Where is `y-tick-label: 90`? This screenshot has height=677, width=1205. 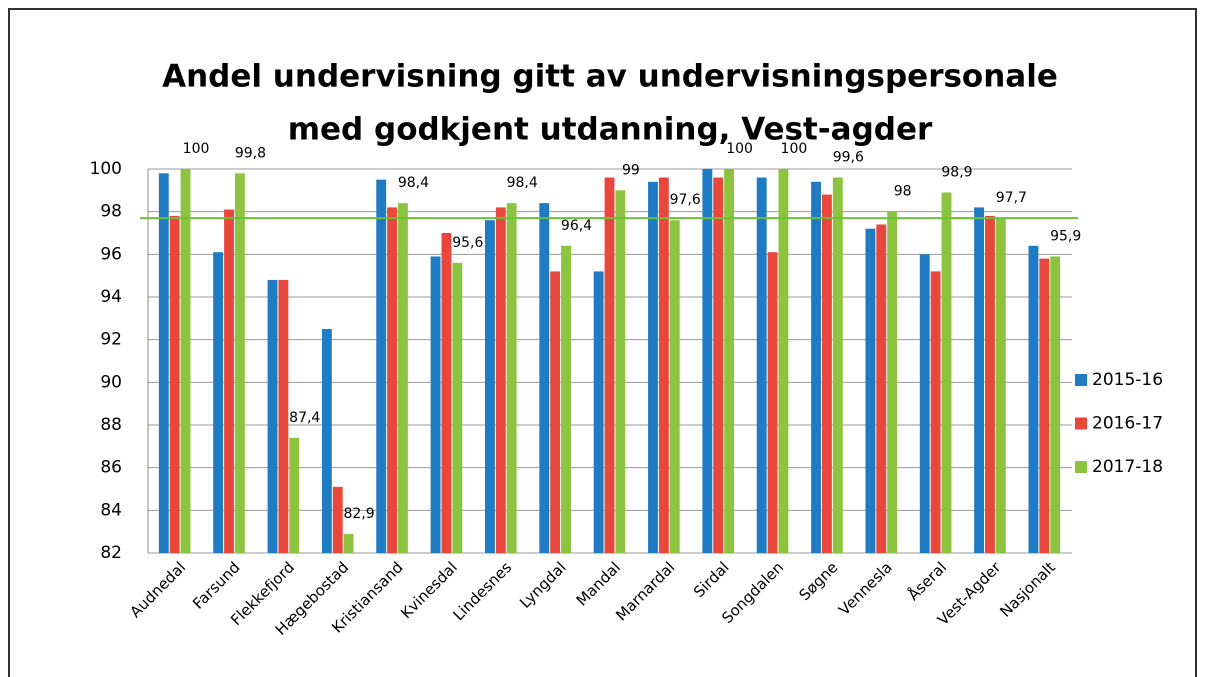 y-tick-label: 90 is located at coordinates (111, 382).